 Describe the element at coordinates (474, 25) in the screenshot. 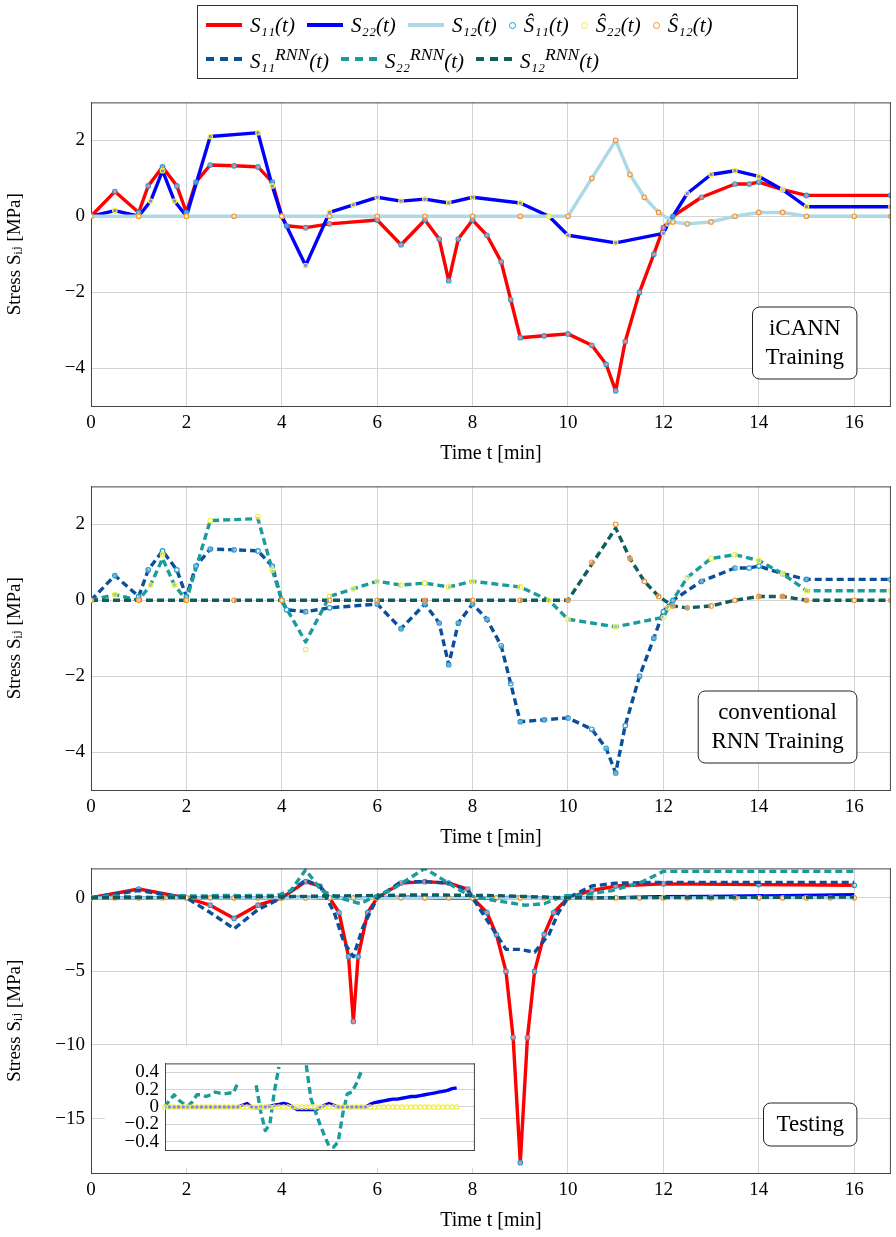

I see `legend-label: S₁₂(t)` at that location.